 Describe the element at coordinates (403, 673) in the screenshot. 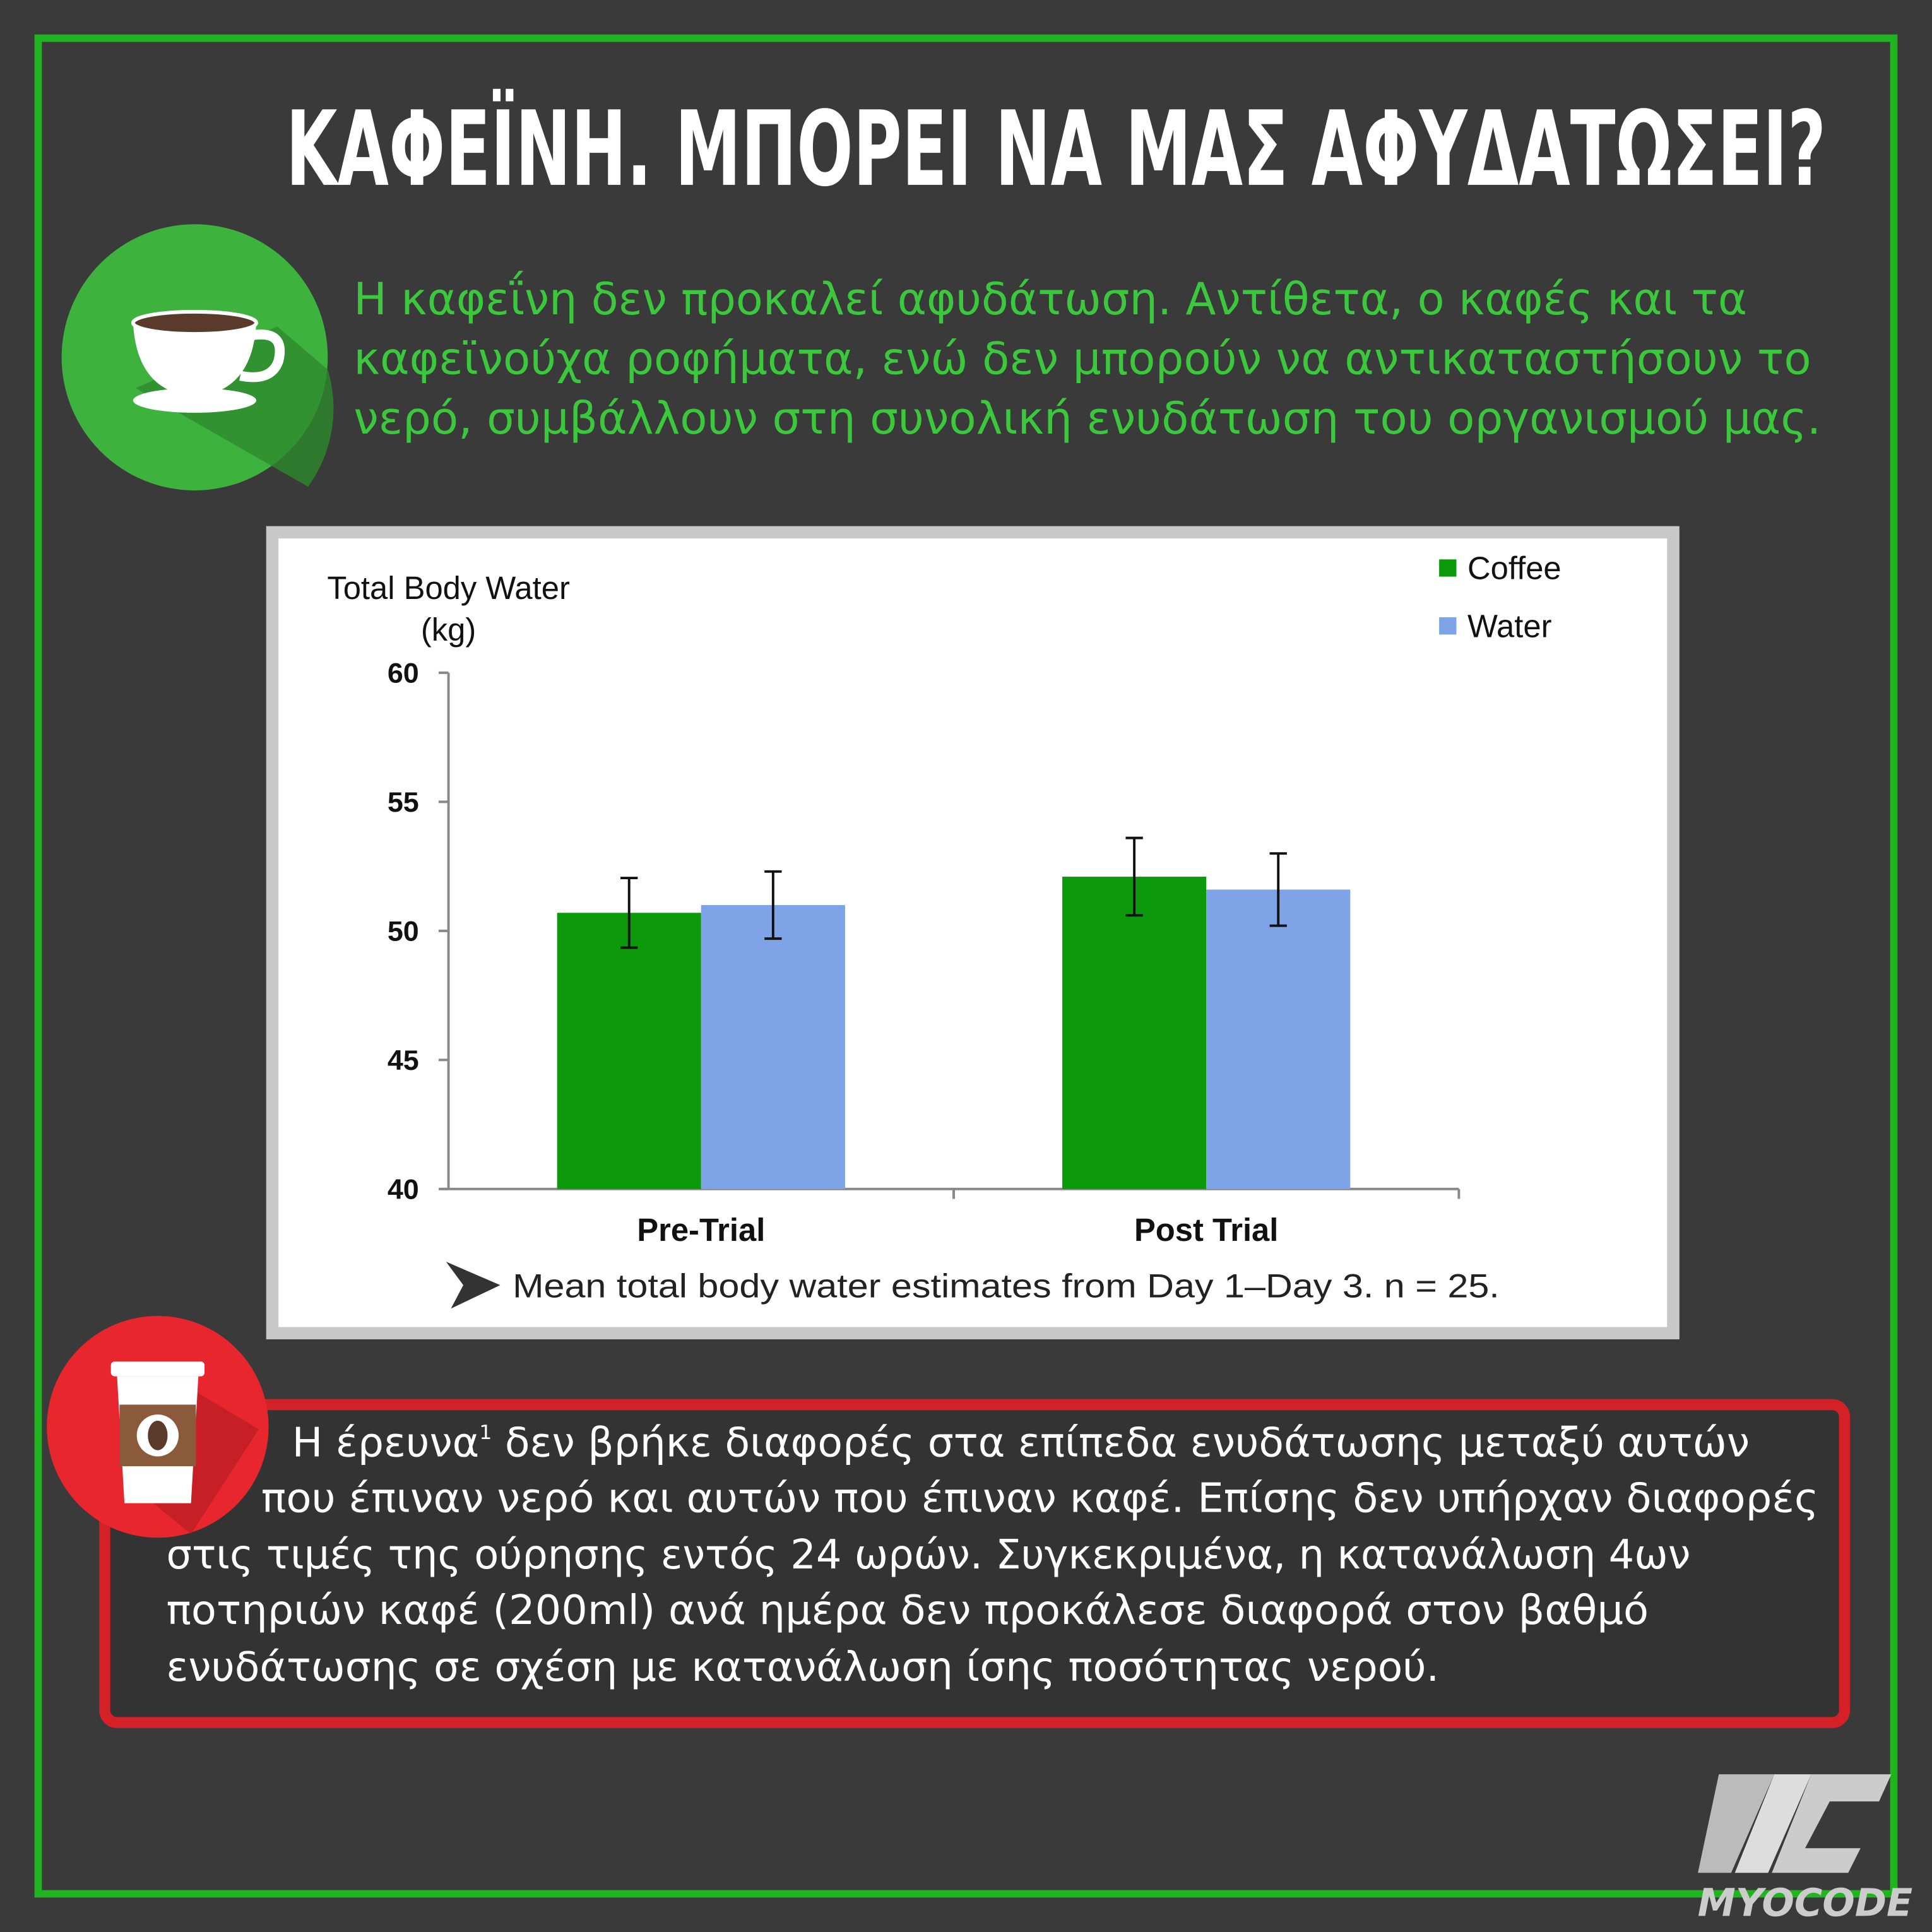

I see `y-tick-label: 60` at that location.